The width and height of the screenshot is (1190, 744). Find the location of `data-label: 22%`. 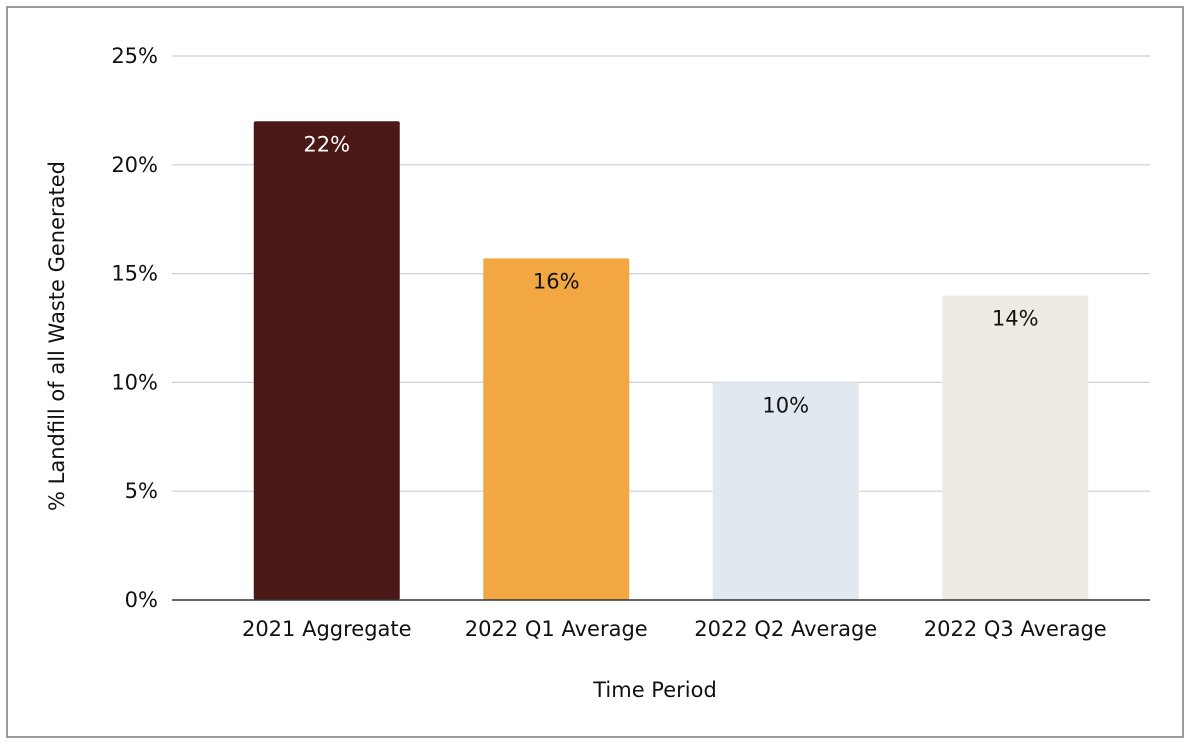

data-label: 22% is located at coordinates (326, 144).